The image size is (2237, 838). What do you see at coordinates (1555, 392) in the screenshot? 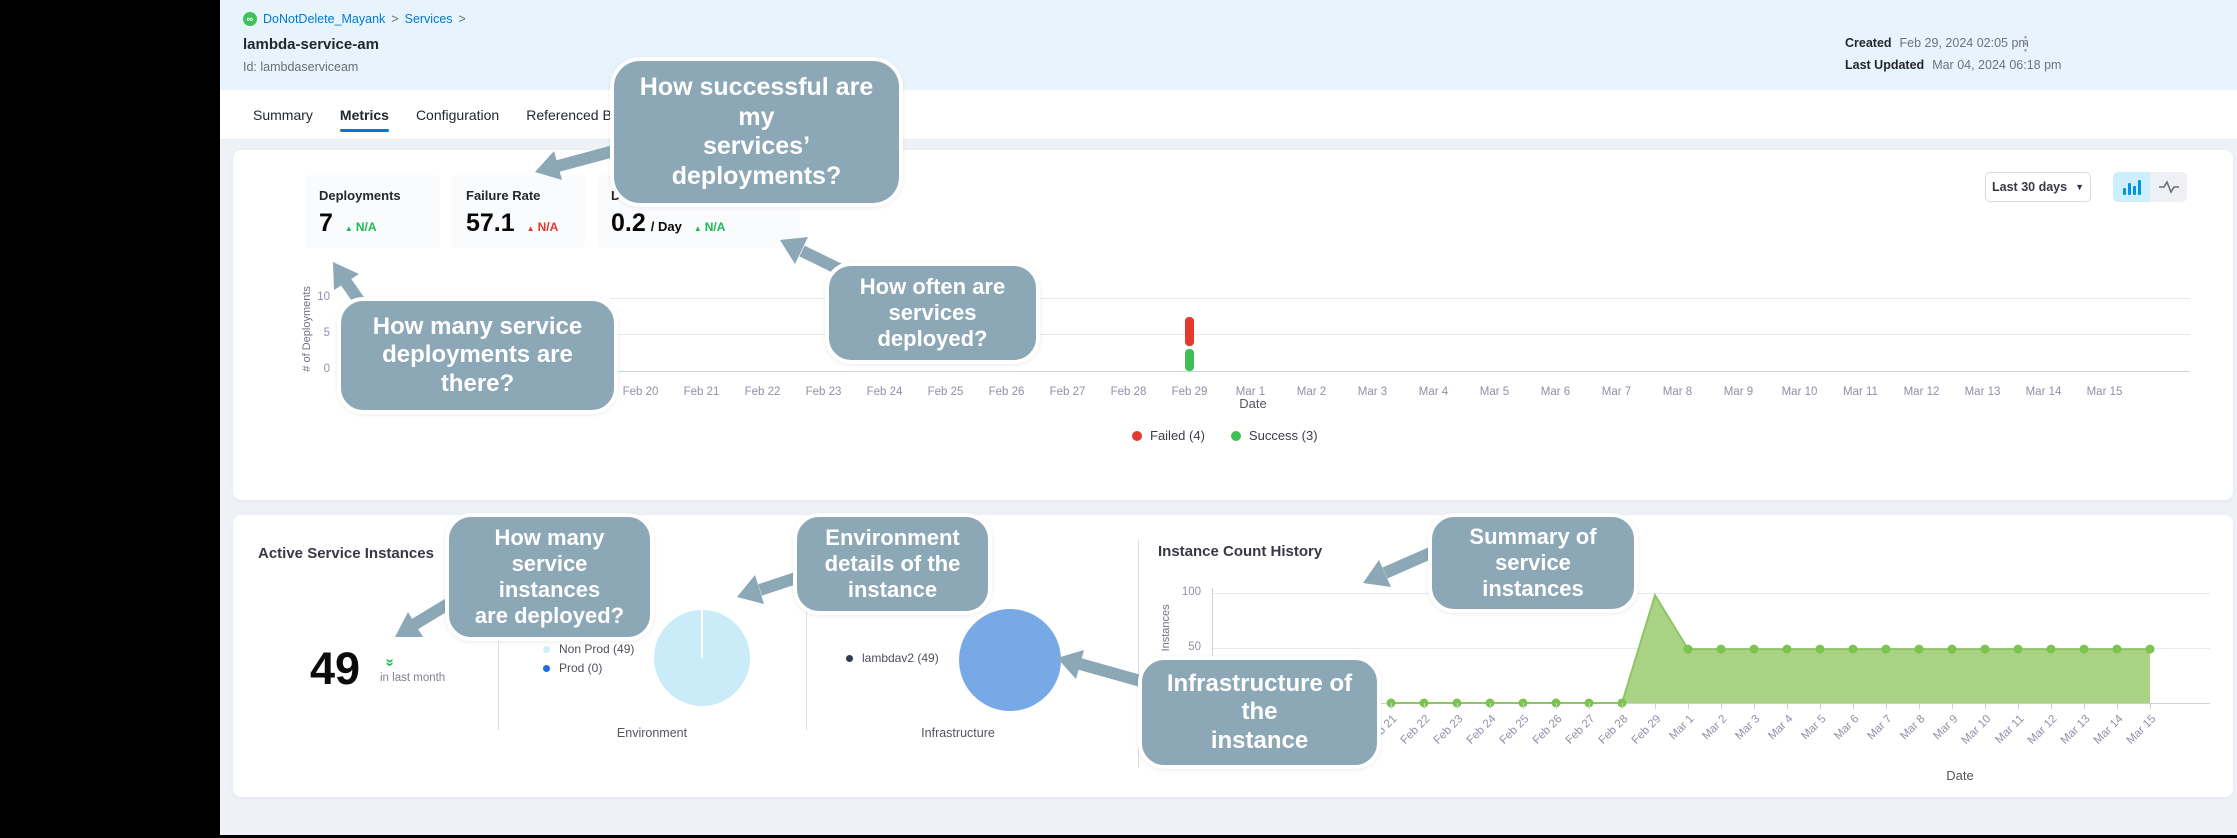
I see `x-tick-label: Mar 6` at bounding box center [1555, 392].